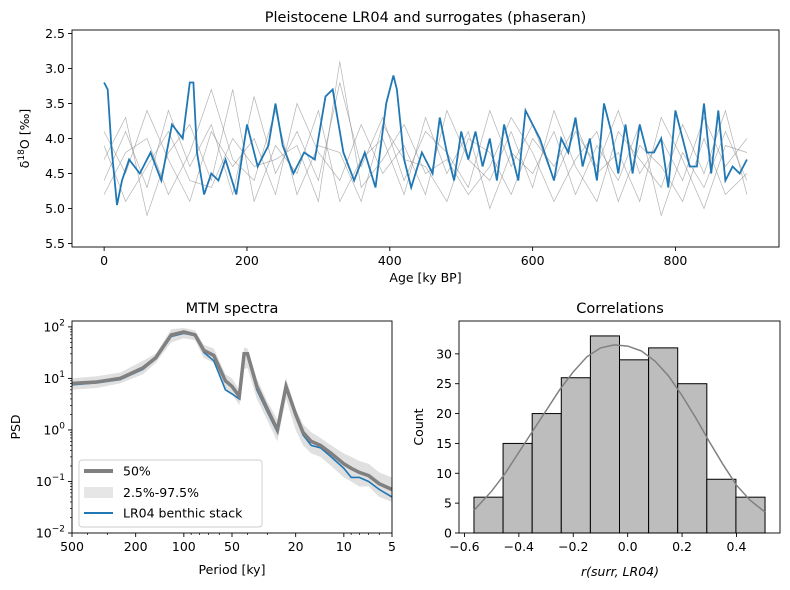 Image resolution: width=790 pixels, height=590 pixels. Describe the element at coordinates (55, 243) in the screenshot. I see `y-tick-label: 5.5` at that location.